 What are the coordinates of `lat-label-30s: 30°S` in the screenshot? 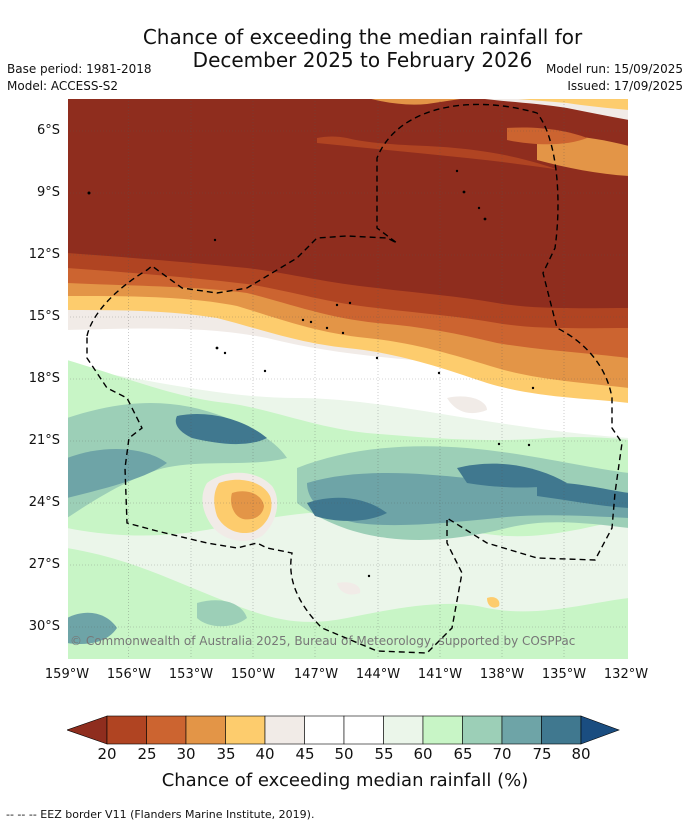 It's located at (44, 626).